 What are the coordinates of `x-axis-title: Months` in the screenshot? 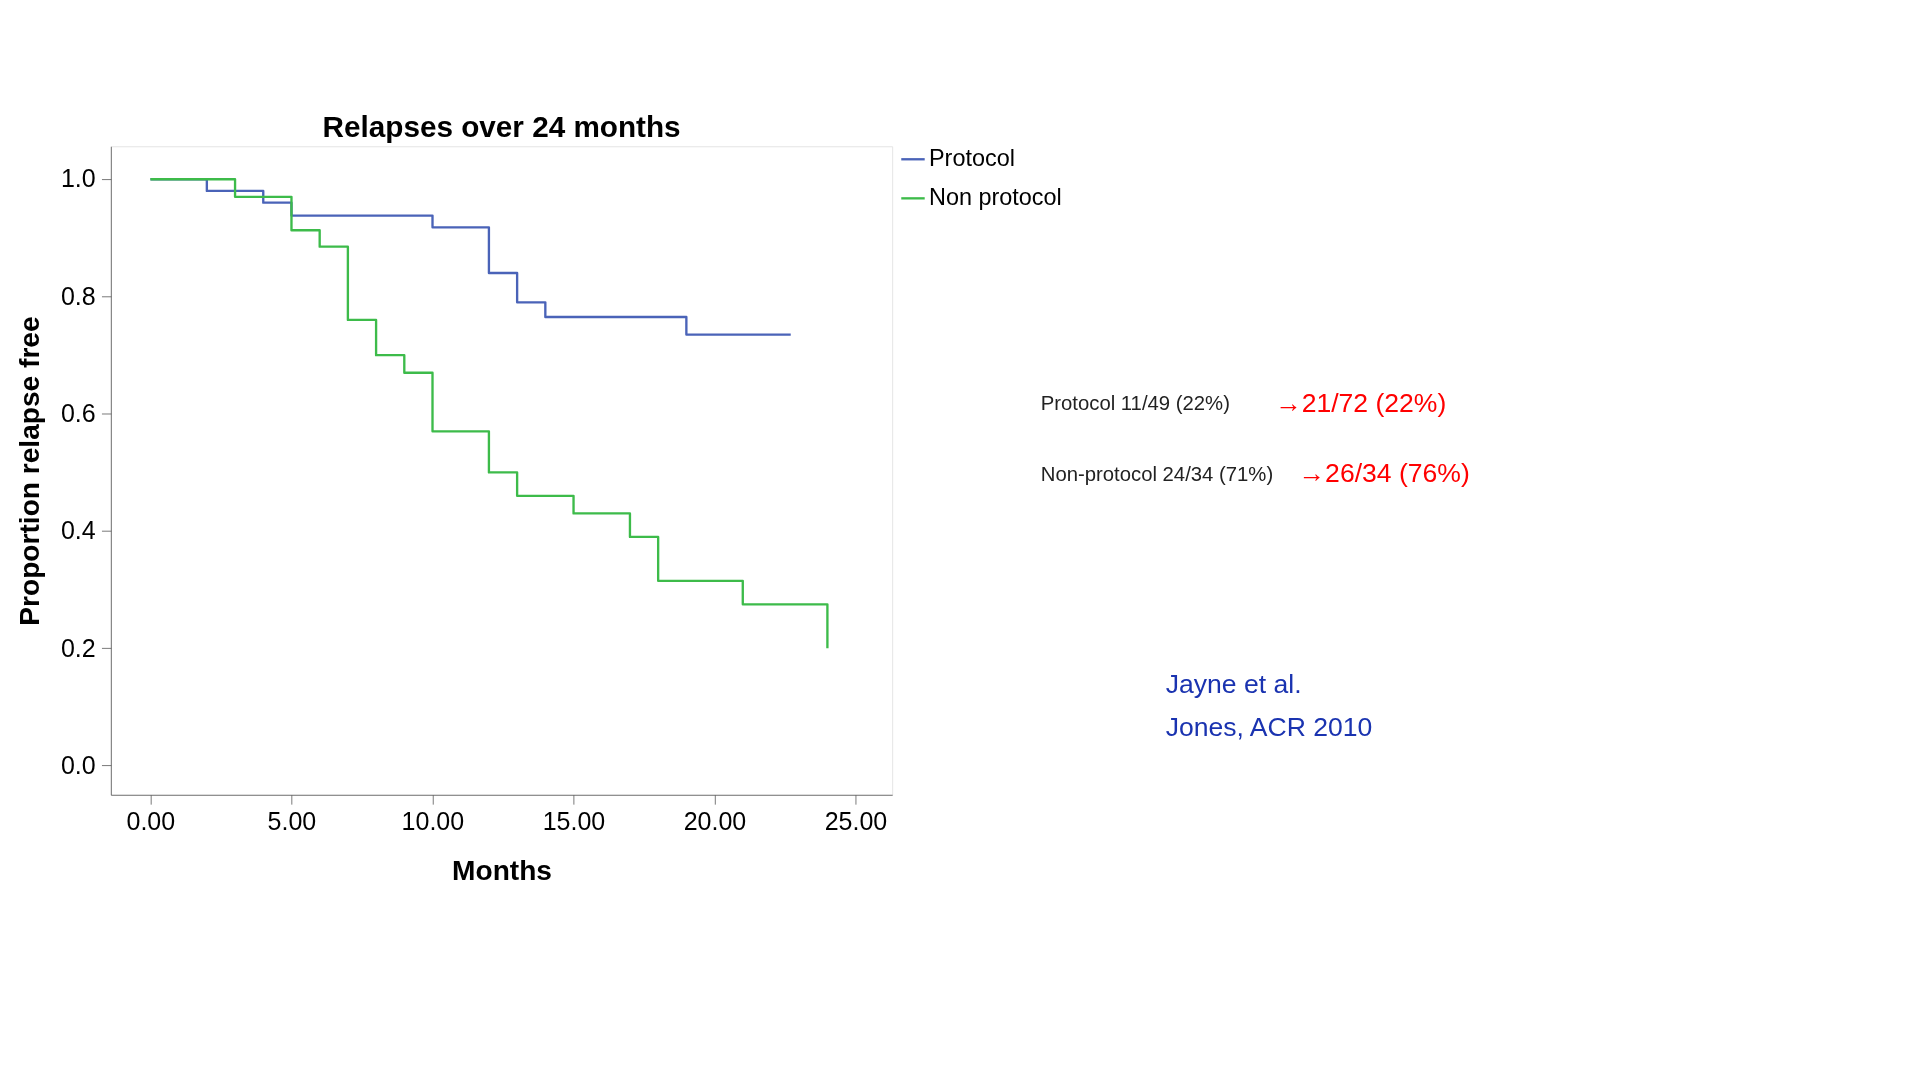 It's located at (502, 871).